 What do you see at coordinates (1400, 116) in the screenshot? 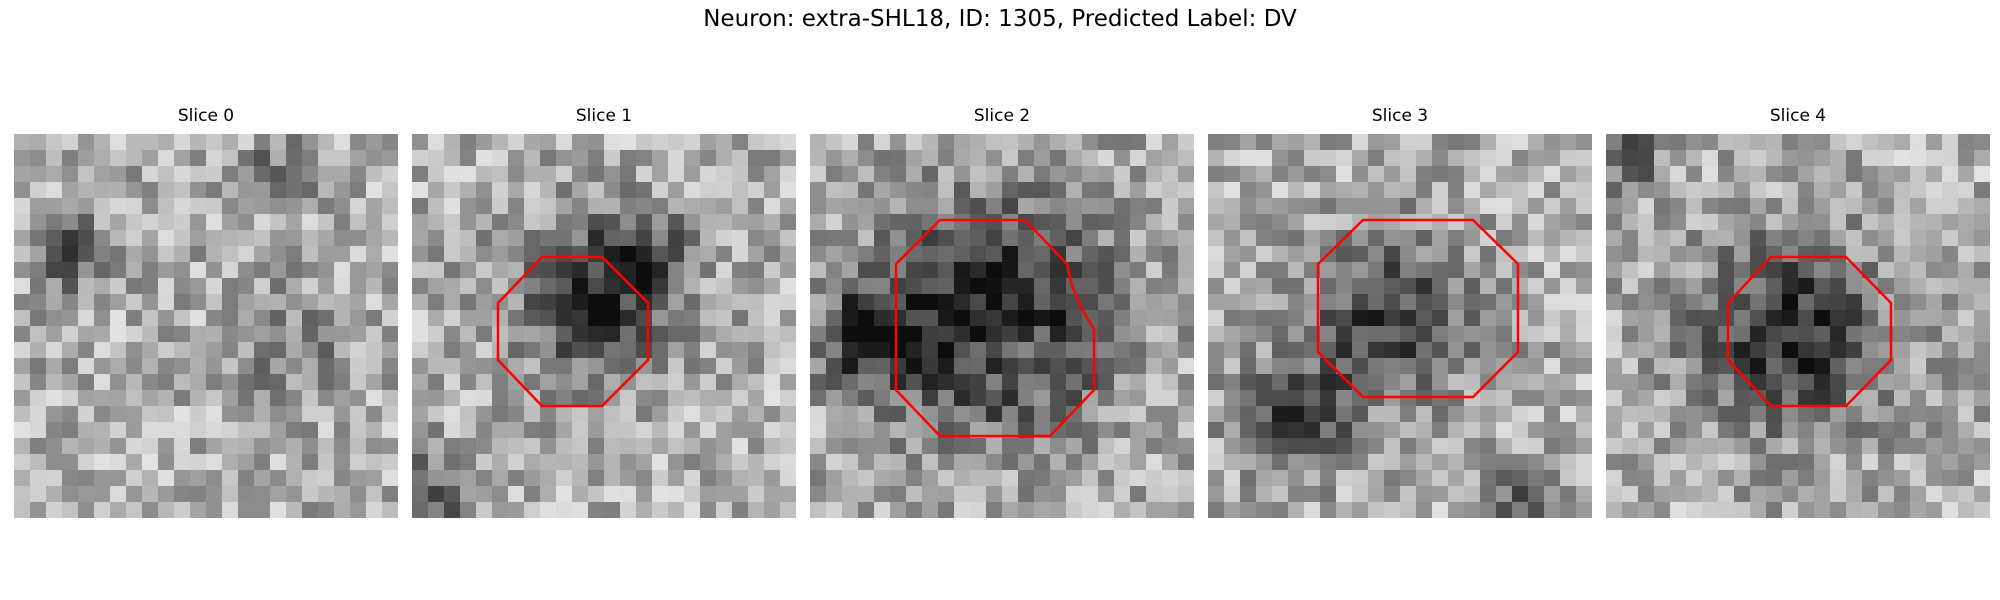
I see `slice-title: Slice 3` at bounding box center [1400, 116].